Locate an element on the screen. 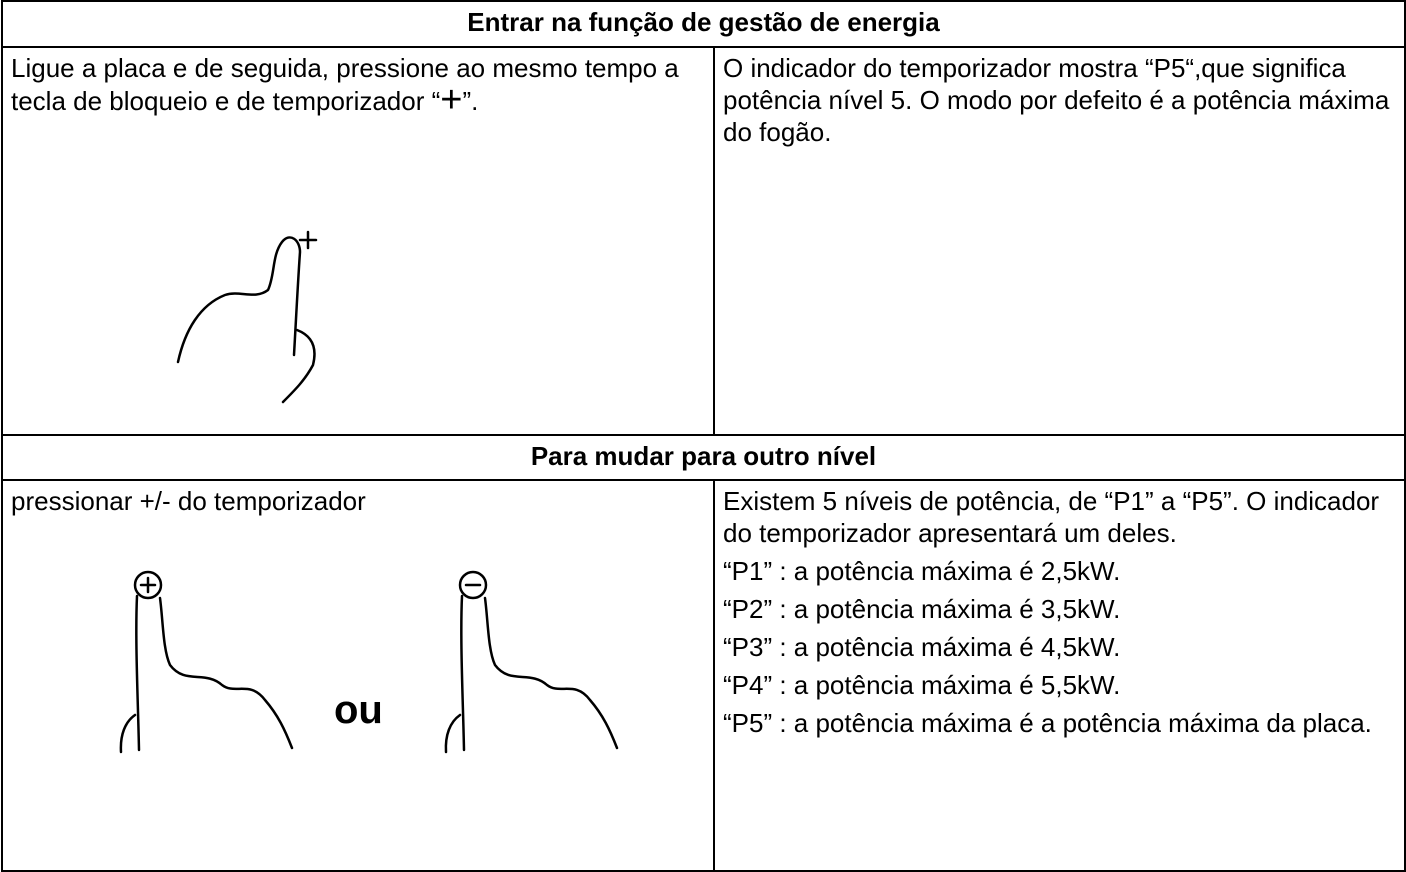 The width and height of the screenshot is (1406, 872). level-text: “P3” : a potência máxima é 4,5kW. is located at coordinates (922, 647).